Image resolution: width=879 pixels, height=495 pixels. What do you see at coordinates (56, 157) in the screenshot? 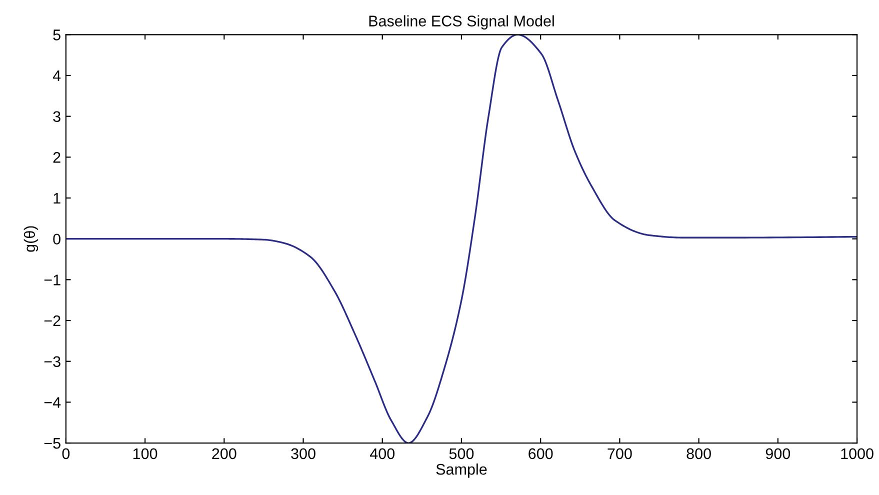
I see `y-tick-label: 2` at bounding box center [56, 157].